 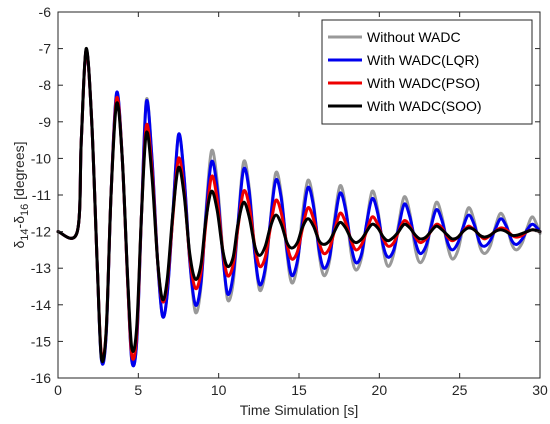 I want to click on legend-label: With WADC(PSO), so click(x=423, y=83).